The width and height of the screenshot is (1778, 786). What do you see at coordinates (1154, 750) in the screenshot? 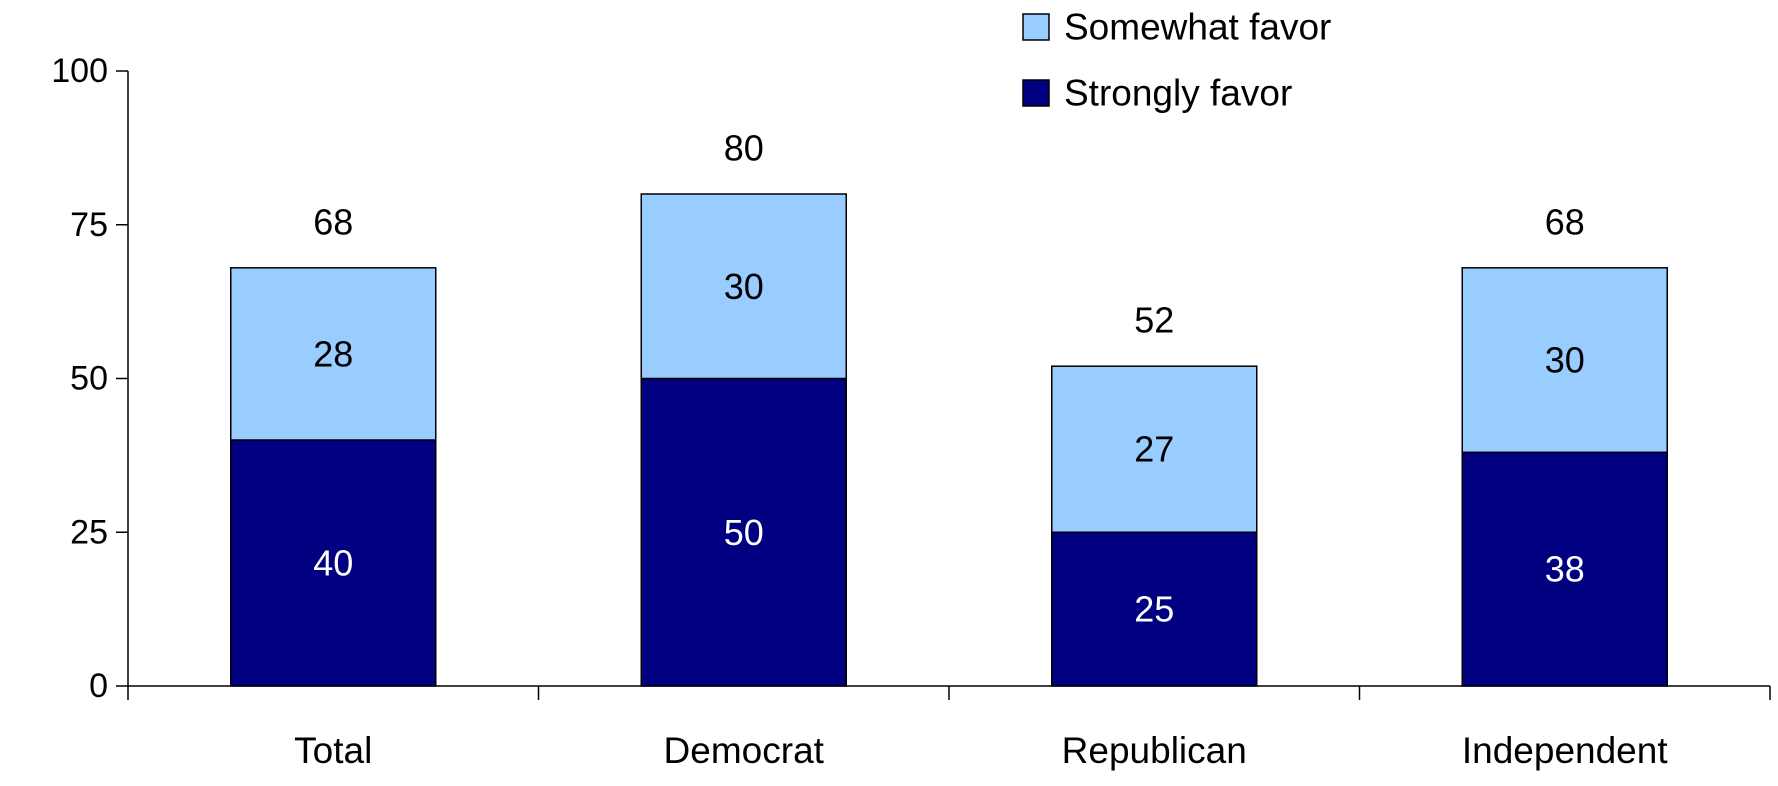
I see `category-label: Republican` at bounding box center [1154, 750].